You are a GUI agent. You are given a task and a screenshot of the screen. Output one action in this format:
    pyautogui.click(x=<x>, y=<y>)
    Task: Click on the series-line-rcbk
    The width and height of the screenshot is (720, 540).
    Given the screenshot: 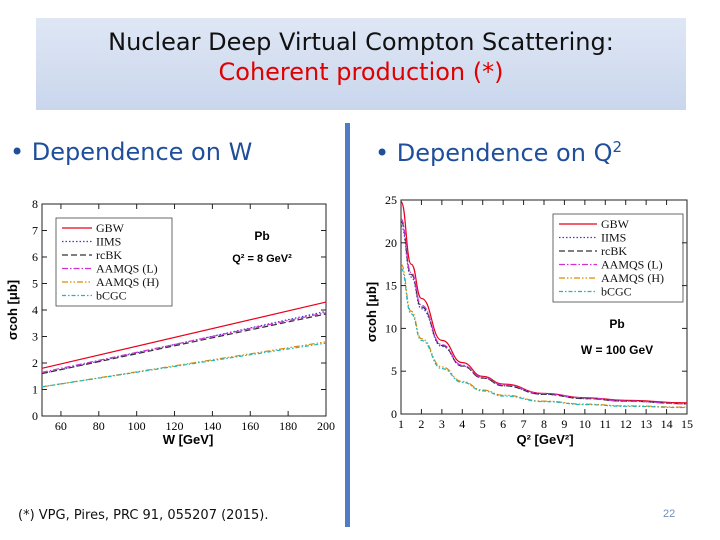 What is the action you would take?
    pyautogui.click(x=184, y=344)
    